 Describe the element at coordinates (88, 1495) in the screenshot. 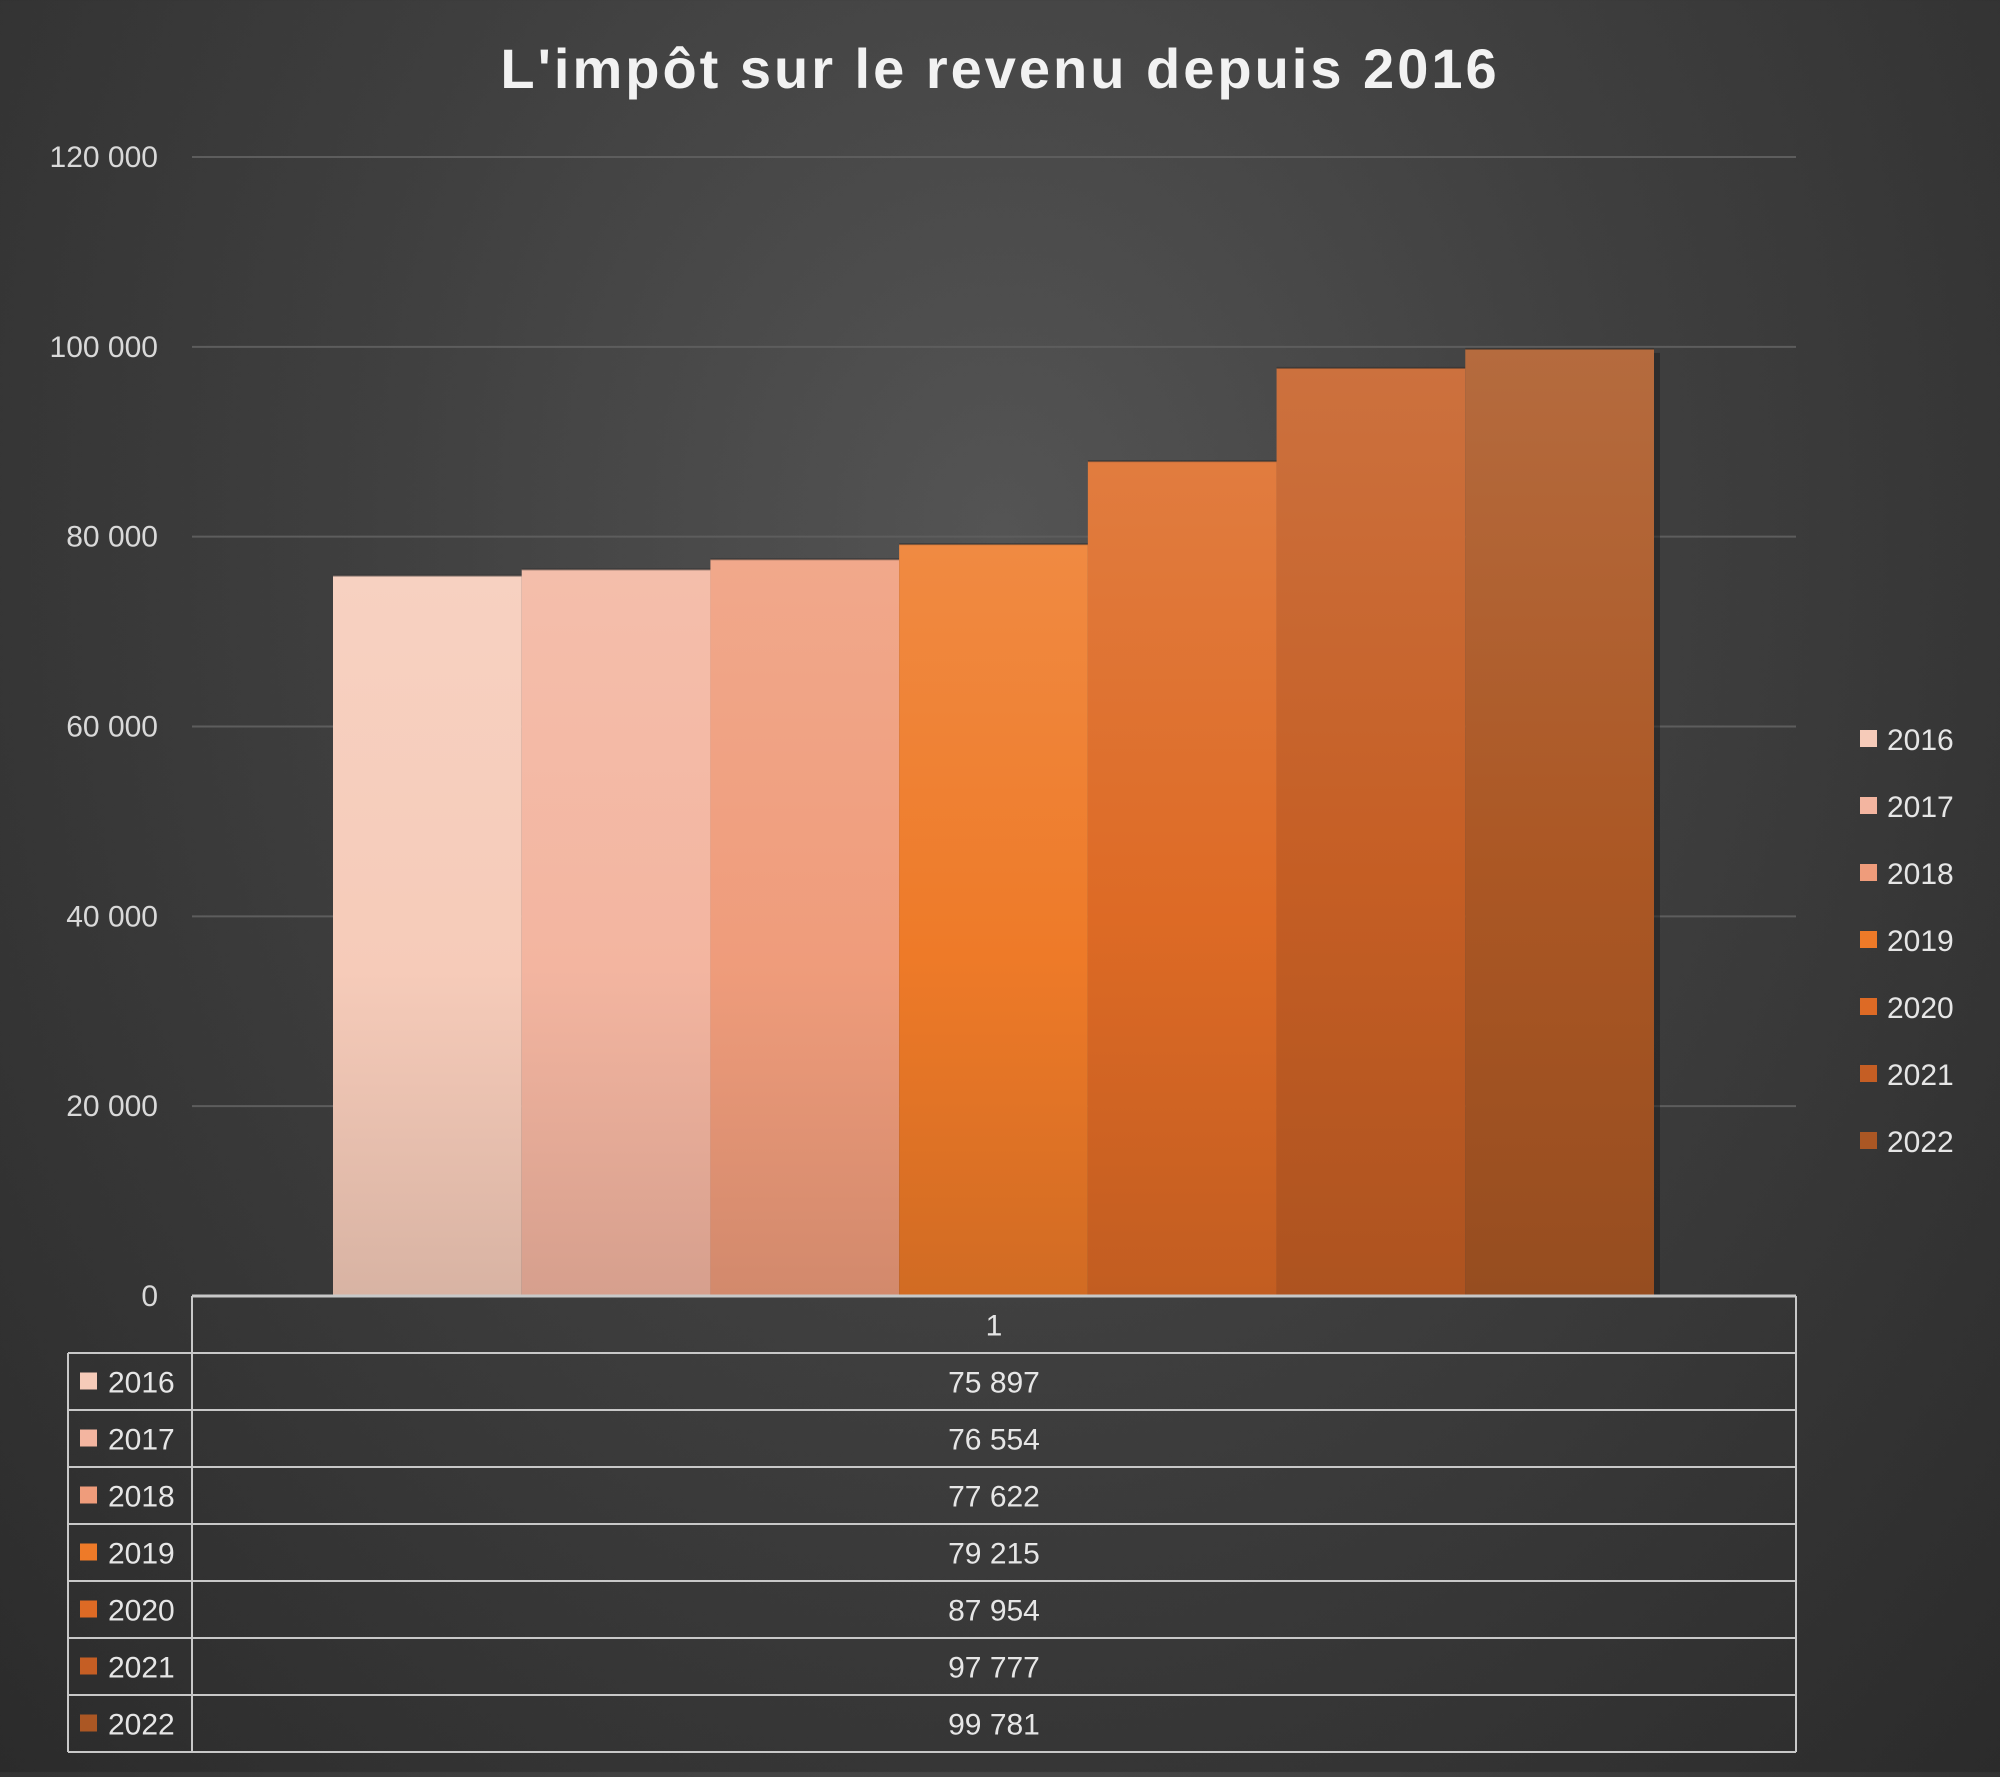

I see `table-swatch-2018` at that location.